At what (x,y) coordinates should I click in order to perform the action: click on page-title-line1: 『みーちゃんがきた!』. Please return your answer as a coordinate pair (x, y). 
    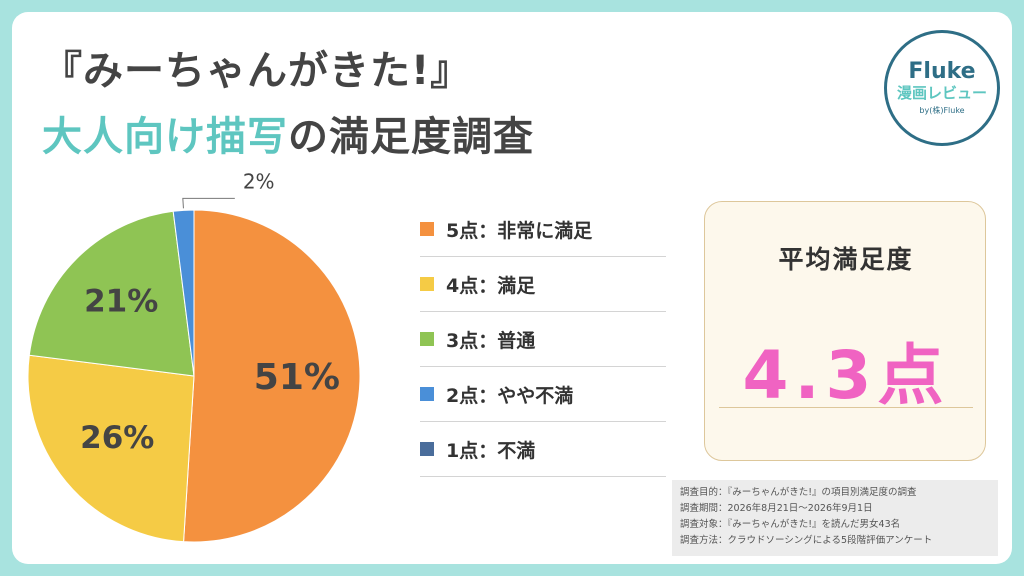
    Looking at the image, I should click on (257, 71).